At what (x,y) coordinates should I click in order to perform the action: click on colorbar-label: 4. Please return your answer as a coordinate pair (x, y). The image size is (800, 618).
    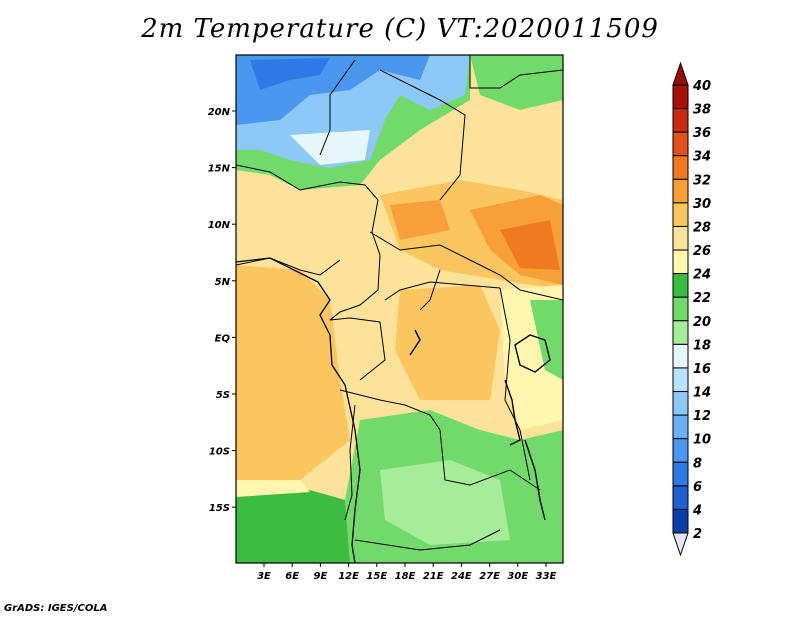
    Looking at the image, I should click on (697, 510).